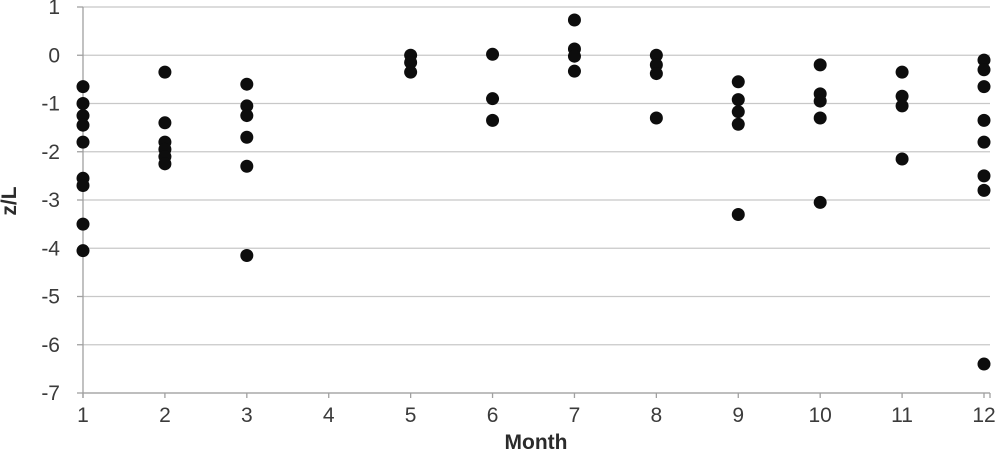 This screenshot has width=1000, height=457. Describe the element at coordinates (50, 104) in the screenshot. I see `y-tick-label: -1` at that location.